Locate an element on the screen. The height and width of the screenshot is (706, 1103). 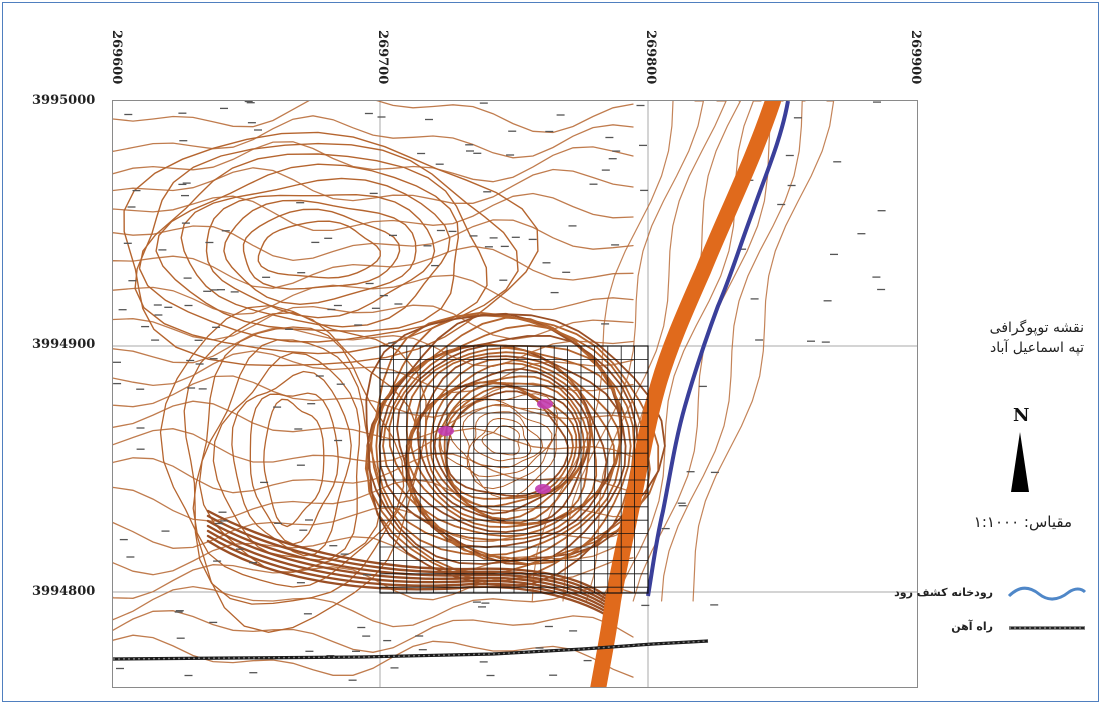
legend-river-label: رودخانه کشف رود is located at coordinates (943, 592).